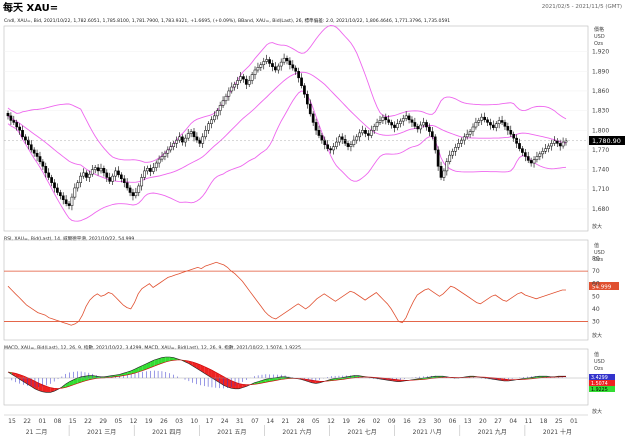  I want to click on x-tick-label: 04, so click(513, 421).